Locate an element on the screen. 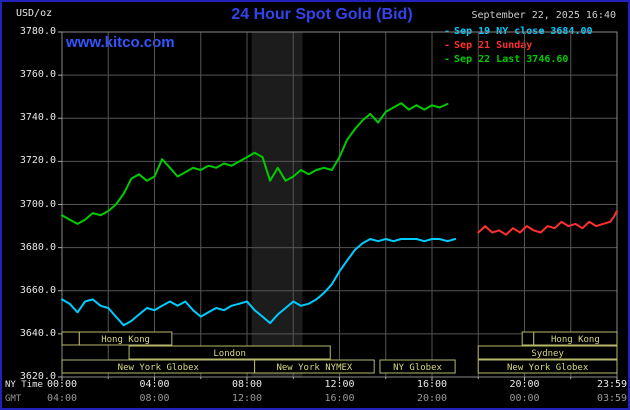  legend-label: Sep 22 Last 3746.60 is located at coordinates (511, 59).